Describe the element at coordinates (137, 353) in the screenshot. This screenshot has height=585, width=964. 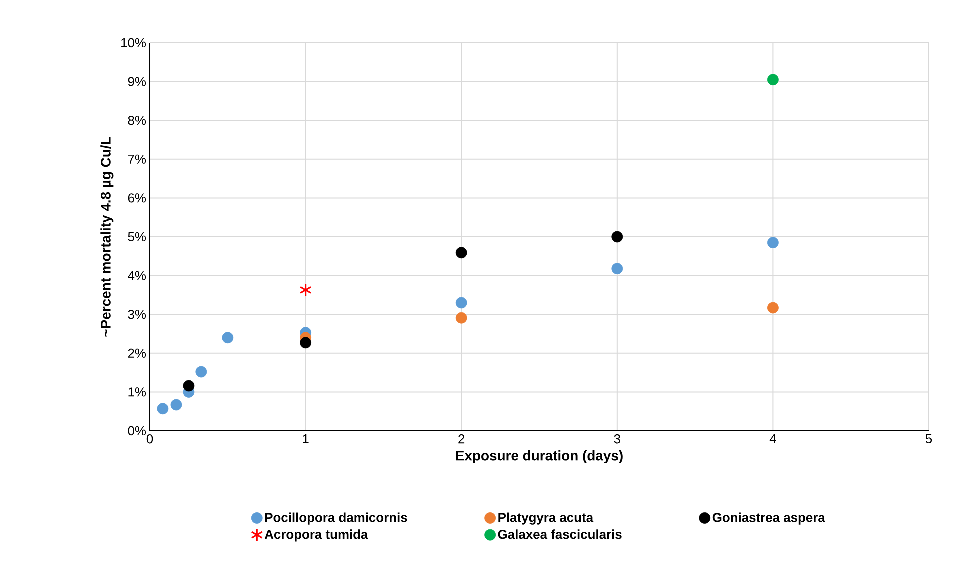
I see `y-tick-label: 2%` at that location.